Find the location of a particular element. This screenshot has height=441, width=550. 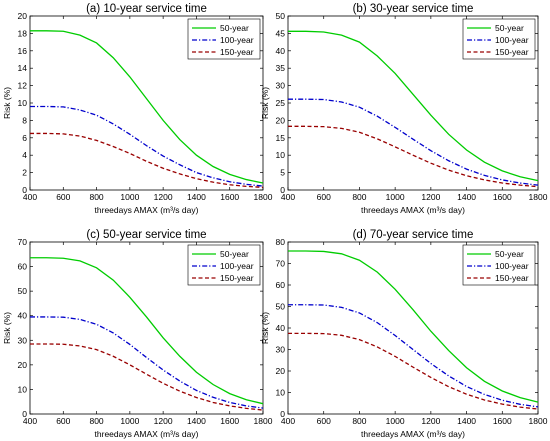

y-tick-label: 14 is located at coordinates (23, 68).